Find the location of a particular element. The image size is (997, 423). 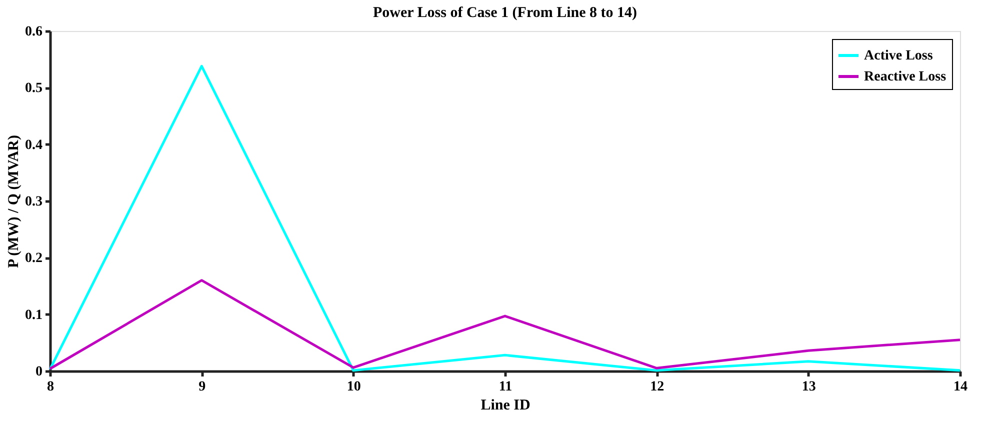

x-tick-label: 14 is located at coordinates (961, 387).